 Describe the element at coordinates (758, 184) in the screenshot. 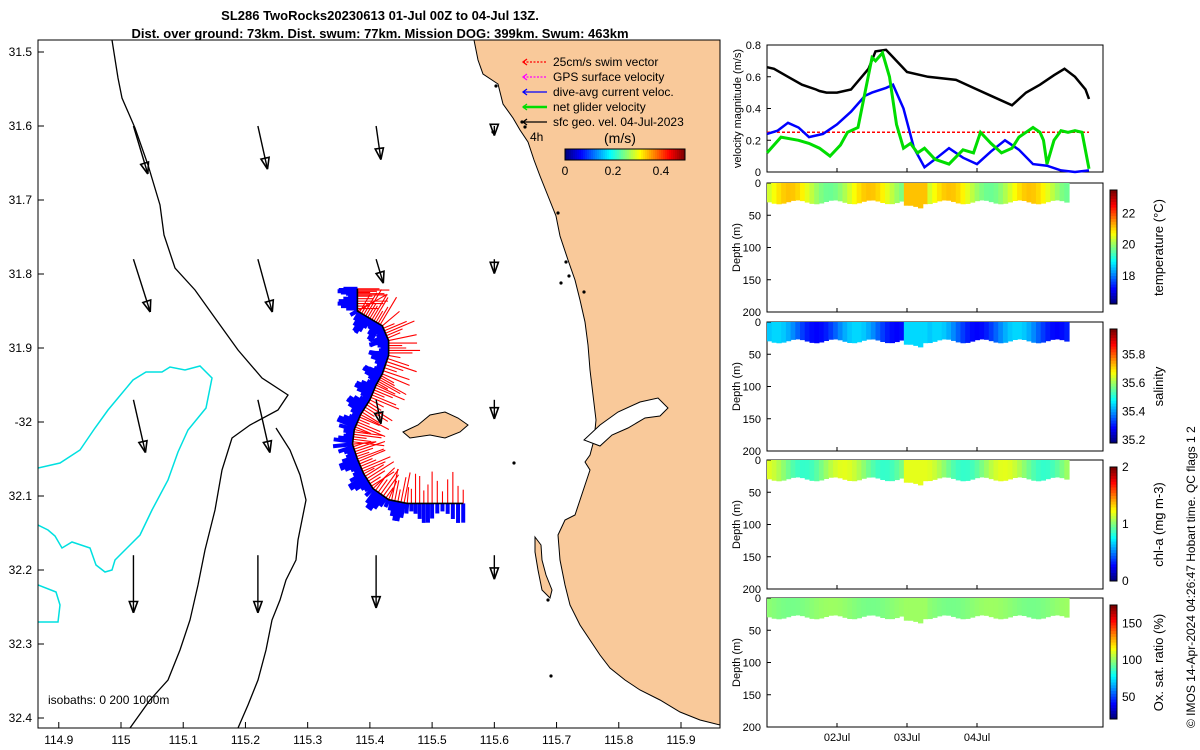

I see `section-ytick-0-0: 0` at that location.